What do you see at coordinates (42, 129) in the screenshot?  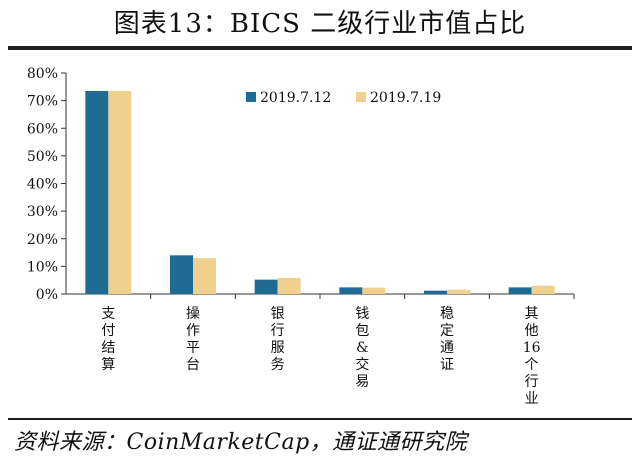 I see `y-tick-label: 60%` at bounding box center [42, 129].